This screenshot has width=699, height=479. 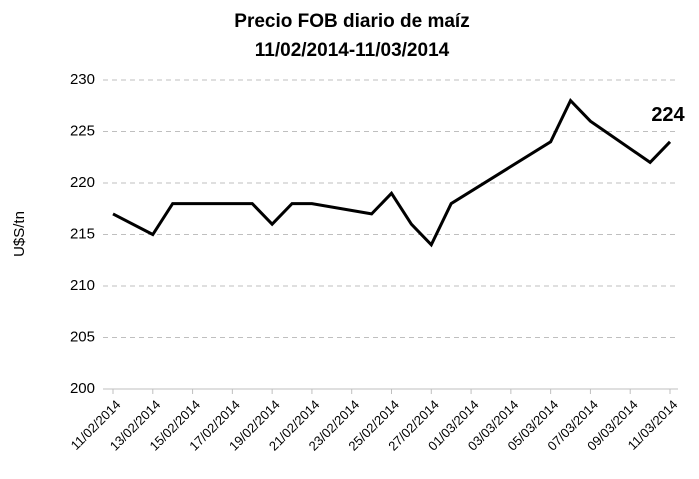 I want to click on y-axis-label: U$S/tn, so click(x=19, y=234).